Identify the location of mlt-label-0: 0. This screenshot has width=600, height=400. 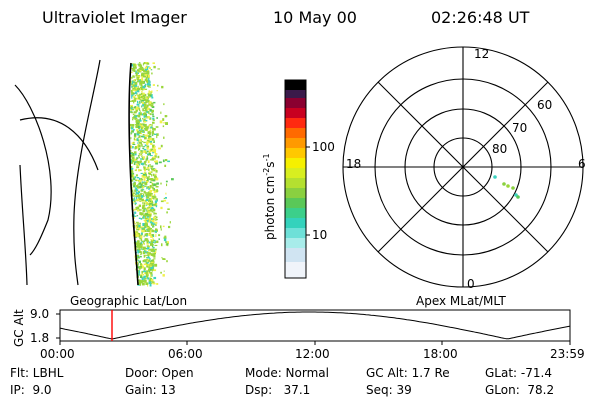
(471, 284).